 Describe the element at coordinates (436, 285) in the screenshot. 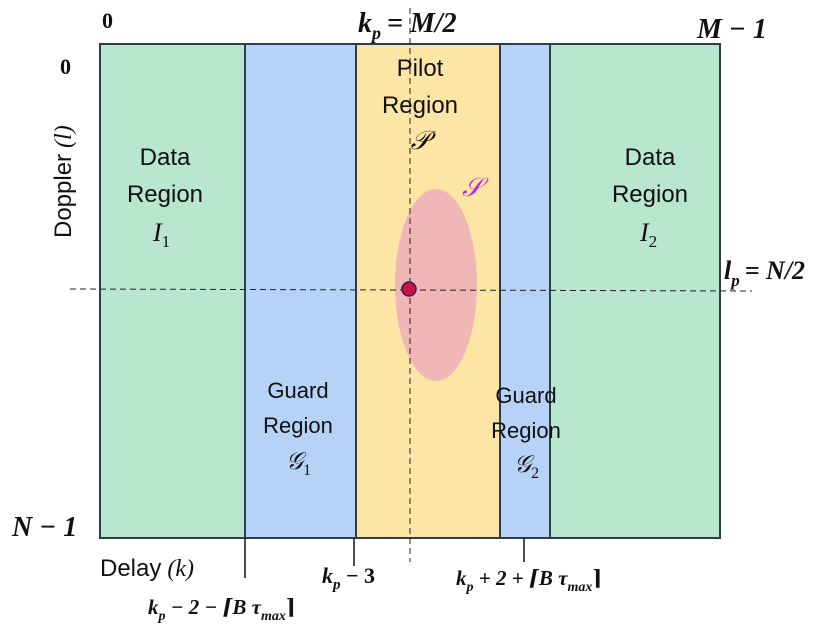

I see `spread-set-ellipse` at that location.